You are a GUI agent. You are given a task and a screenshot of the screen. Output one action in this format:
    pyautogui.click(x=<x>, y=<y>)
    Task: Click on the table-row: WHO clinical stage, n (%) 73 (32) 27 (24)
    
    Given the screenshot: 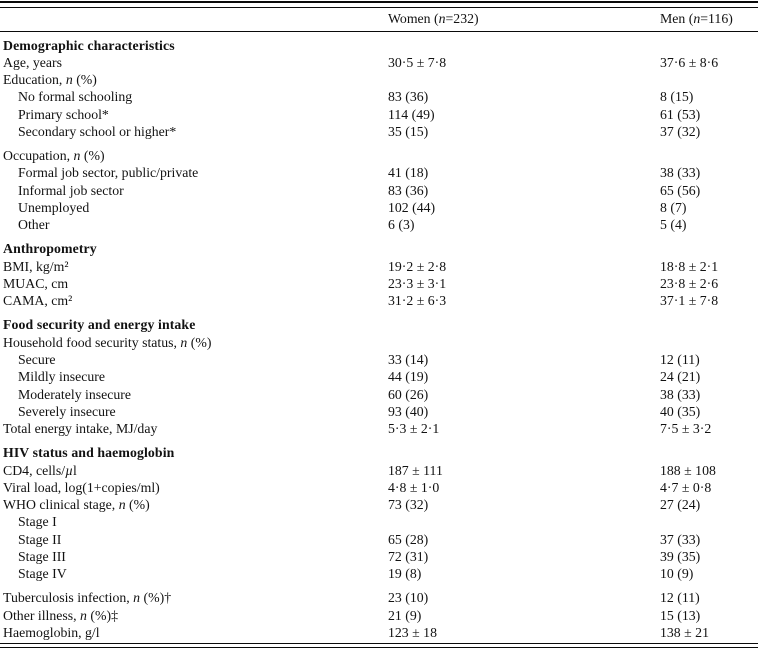 What is the action you would take?
    pyautogui.click(x=379, y=504)
    